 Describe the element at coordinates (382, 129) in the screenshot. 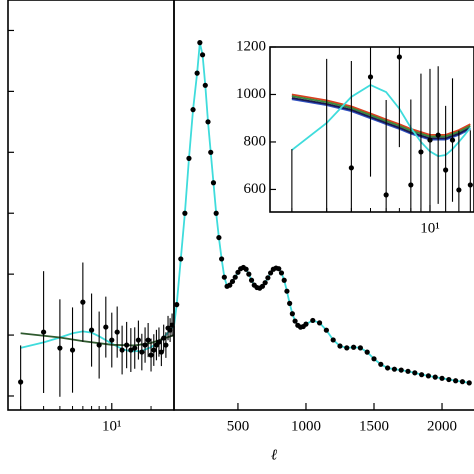

I see `plot-area` at that location.